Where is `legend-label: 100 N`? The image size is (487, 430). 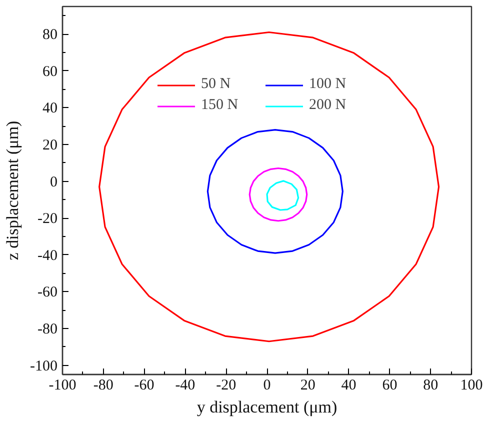
legend-label: 100 N is located at coordinates (328, 84).